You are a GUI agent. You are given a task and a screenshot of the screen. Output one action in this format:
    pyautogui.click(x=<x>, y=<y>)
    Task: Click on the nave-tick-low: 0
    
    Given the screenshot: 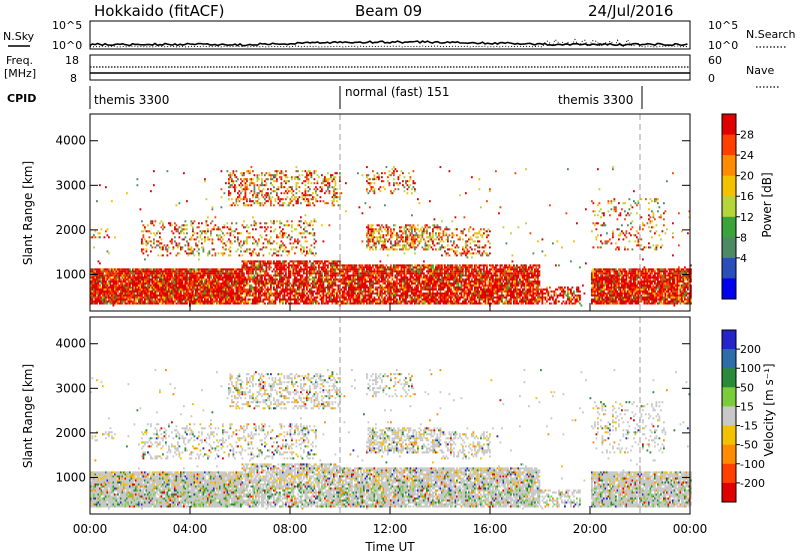 What is the action you would take?
    pyautogui.click(x=711, y=78)
    